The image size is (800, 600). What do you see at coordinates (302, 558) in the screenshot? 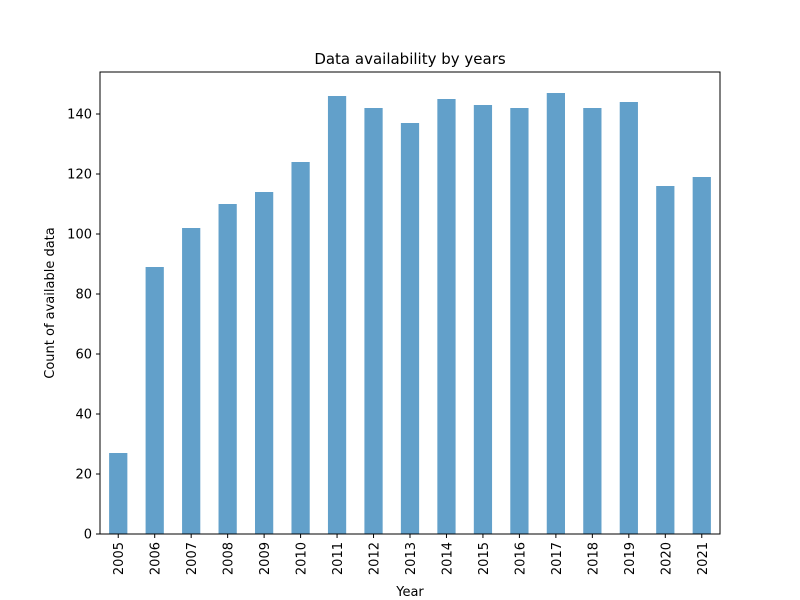
I see `x-tick-label: 2010` at bounding box center [302, 558].